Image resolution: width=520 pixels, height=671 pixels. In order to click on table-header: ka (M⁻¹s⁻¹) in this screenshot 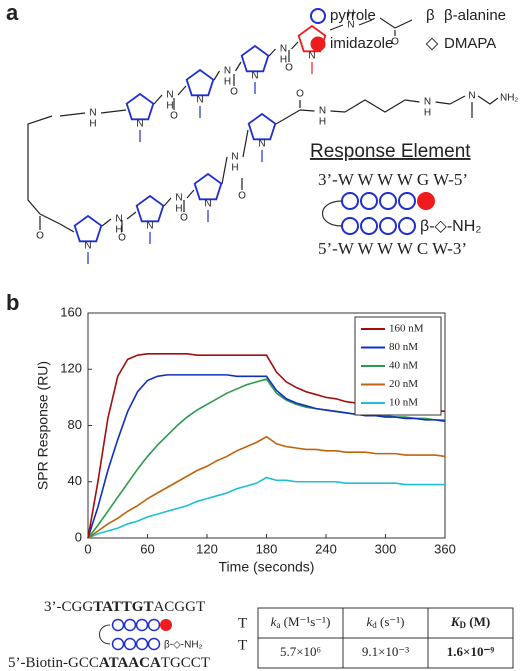, I will do `click(301, 622)`.